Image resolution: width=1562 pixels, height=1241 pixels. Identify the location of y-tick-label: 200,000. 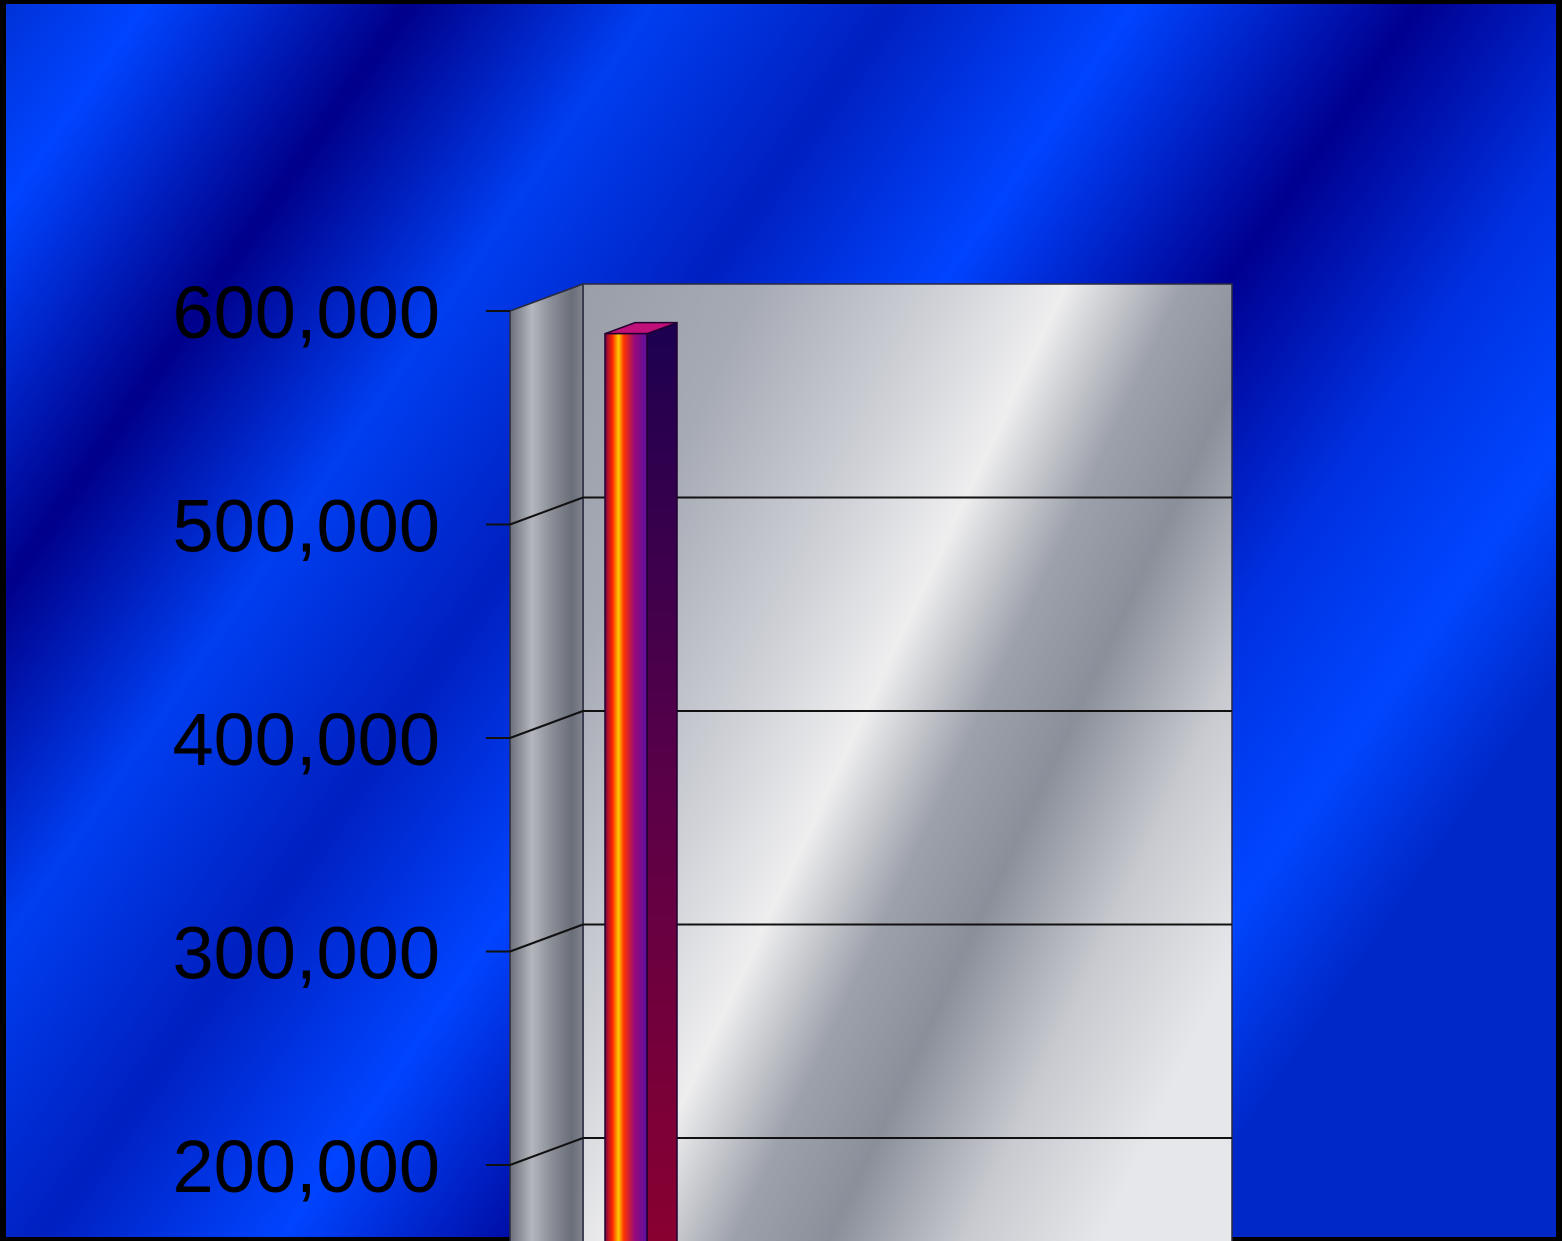
(307, 1166).